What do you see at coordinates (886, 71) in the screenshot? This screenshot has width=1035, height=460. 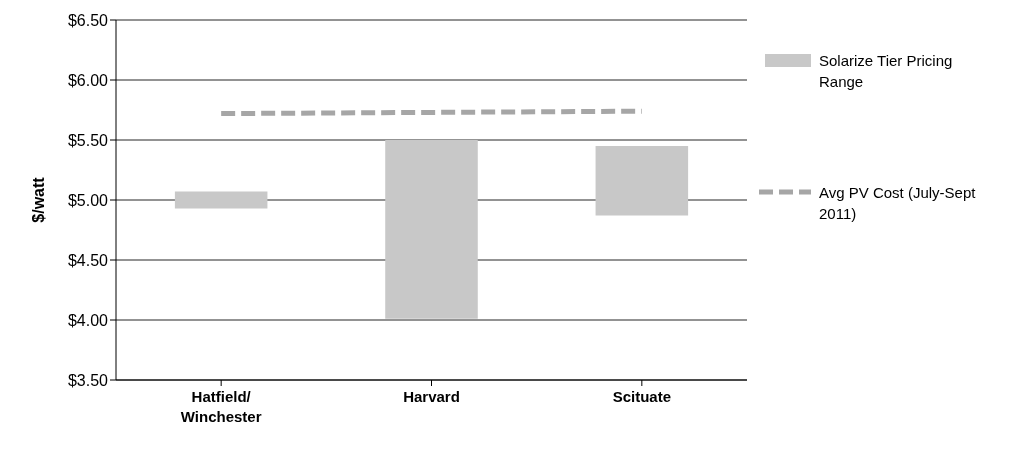 I see `legend-label: Solarize Tier Pricing Range` at bounding box center [886, 71].